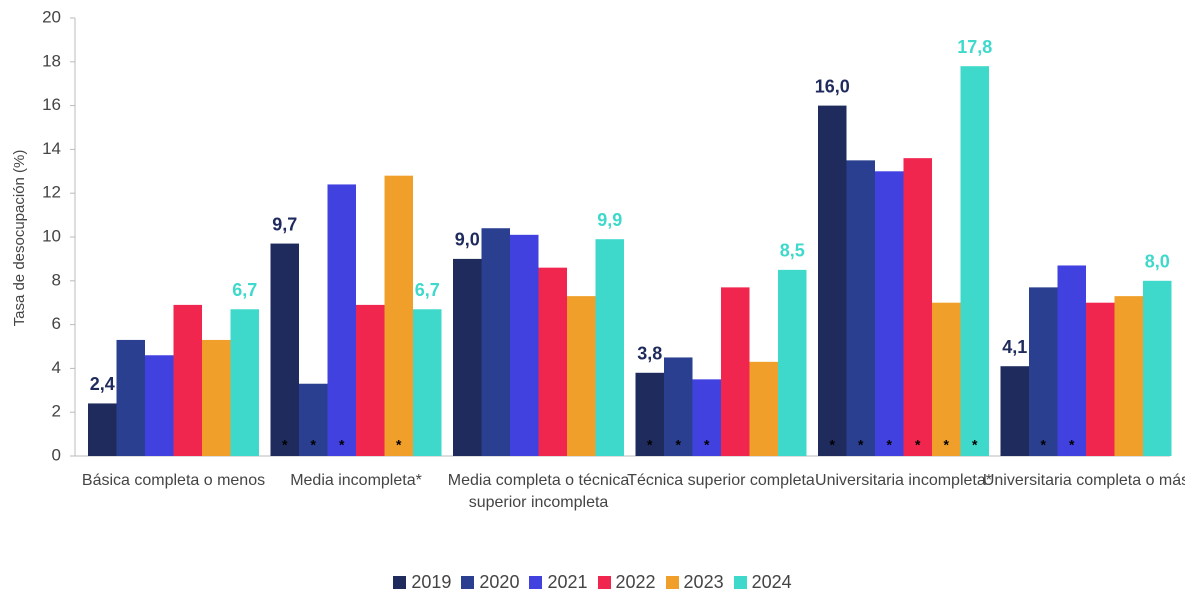  Describe the element at coordinates (56, 323) in the screenshot. I see `y-tick-label: 6` at that location.